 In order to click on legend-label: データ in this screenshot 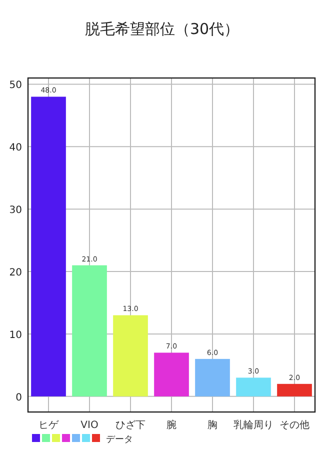, I will do `click(119, 440)`.